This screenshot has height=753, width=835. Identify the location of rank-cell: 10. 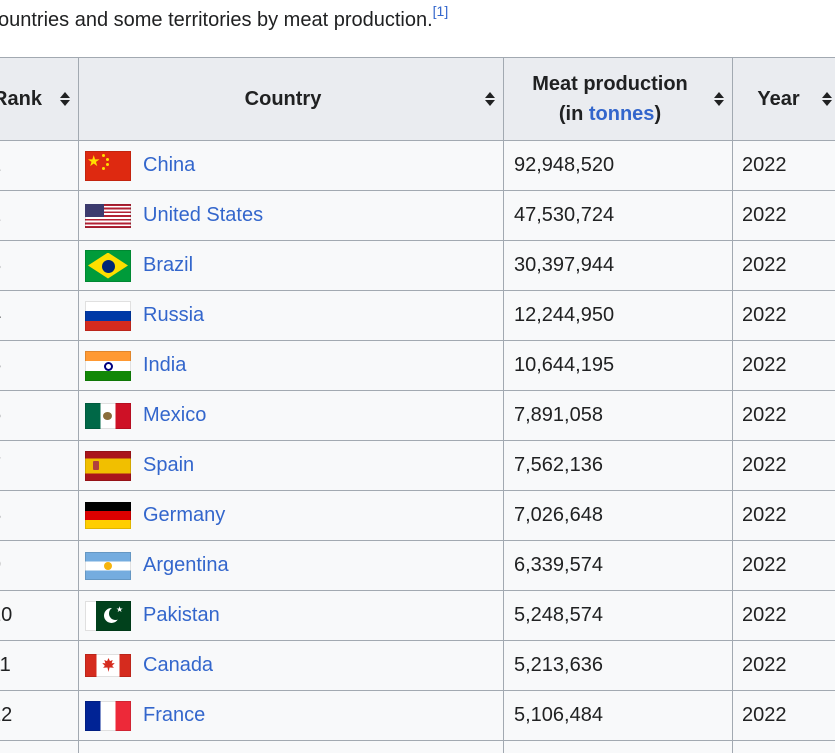
(39, 615).